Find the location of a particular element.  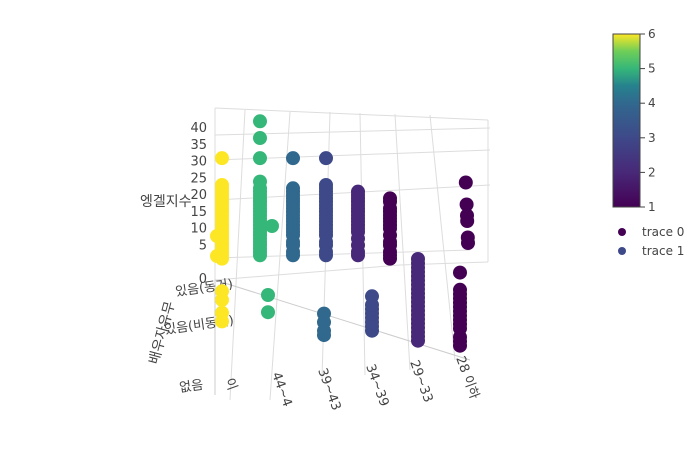

colorbar-tick-label: 4 is located at coordinates (652, 103).